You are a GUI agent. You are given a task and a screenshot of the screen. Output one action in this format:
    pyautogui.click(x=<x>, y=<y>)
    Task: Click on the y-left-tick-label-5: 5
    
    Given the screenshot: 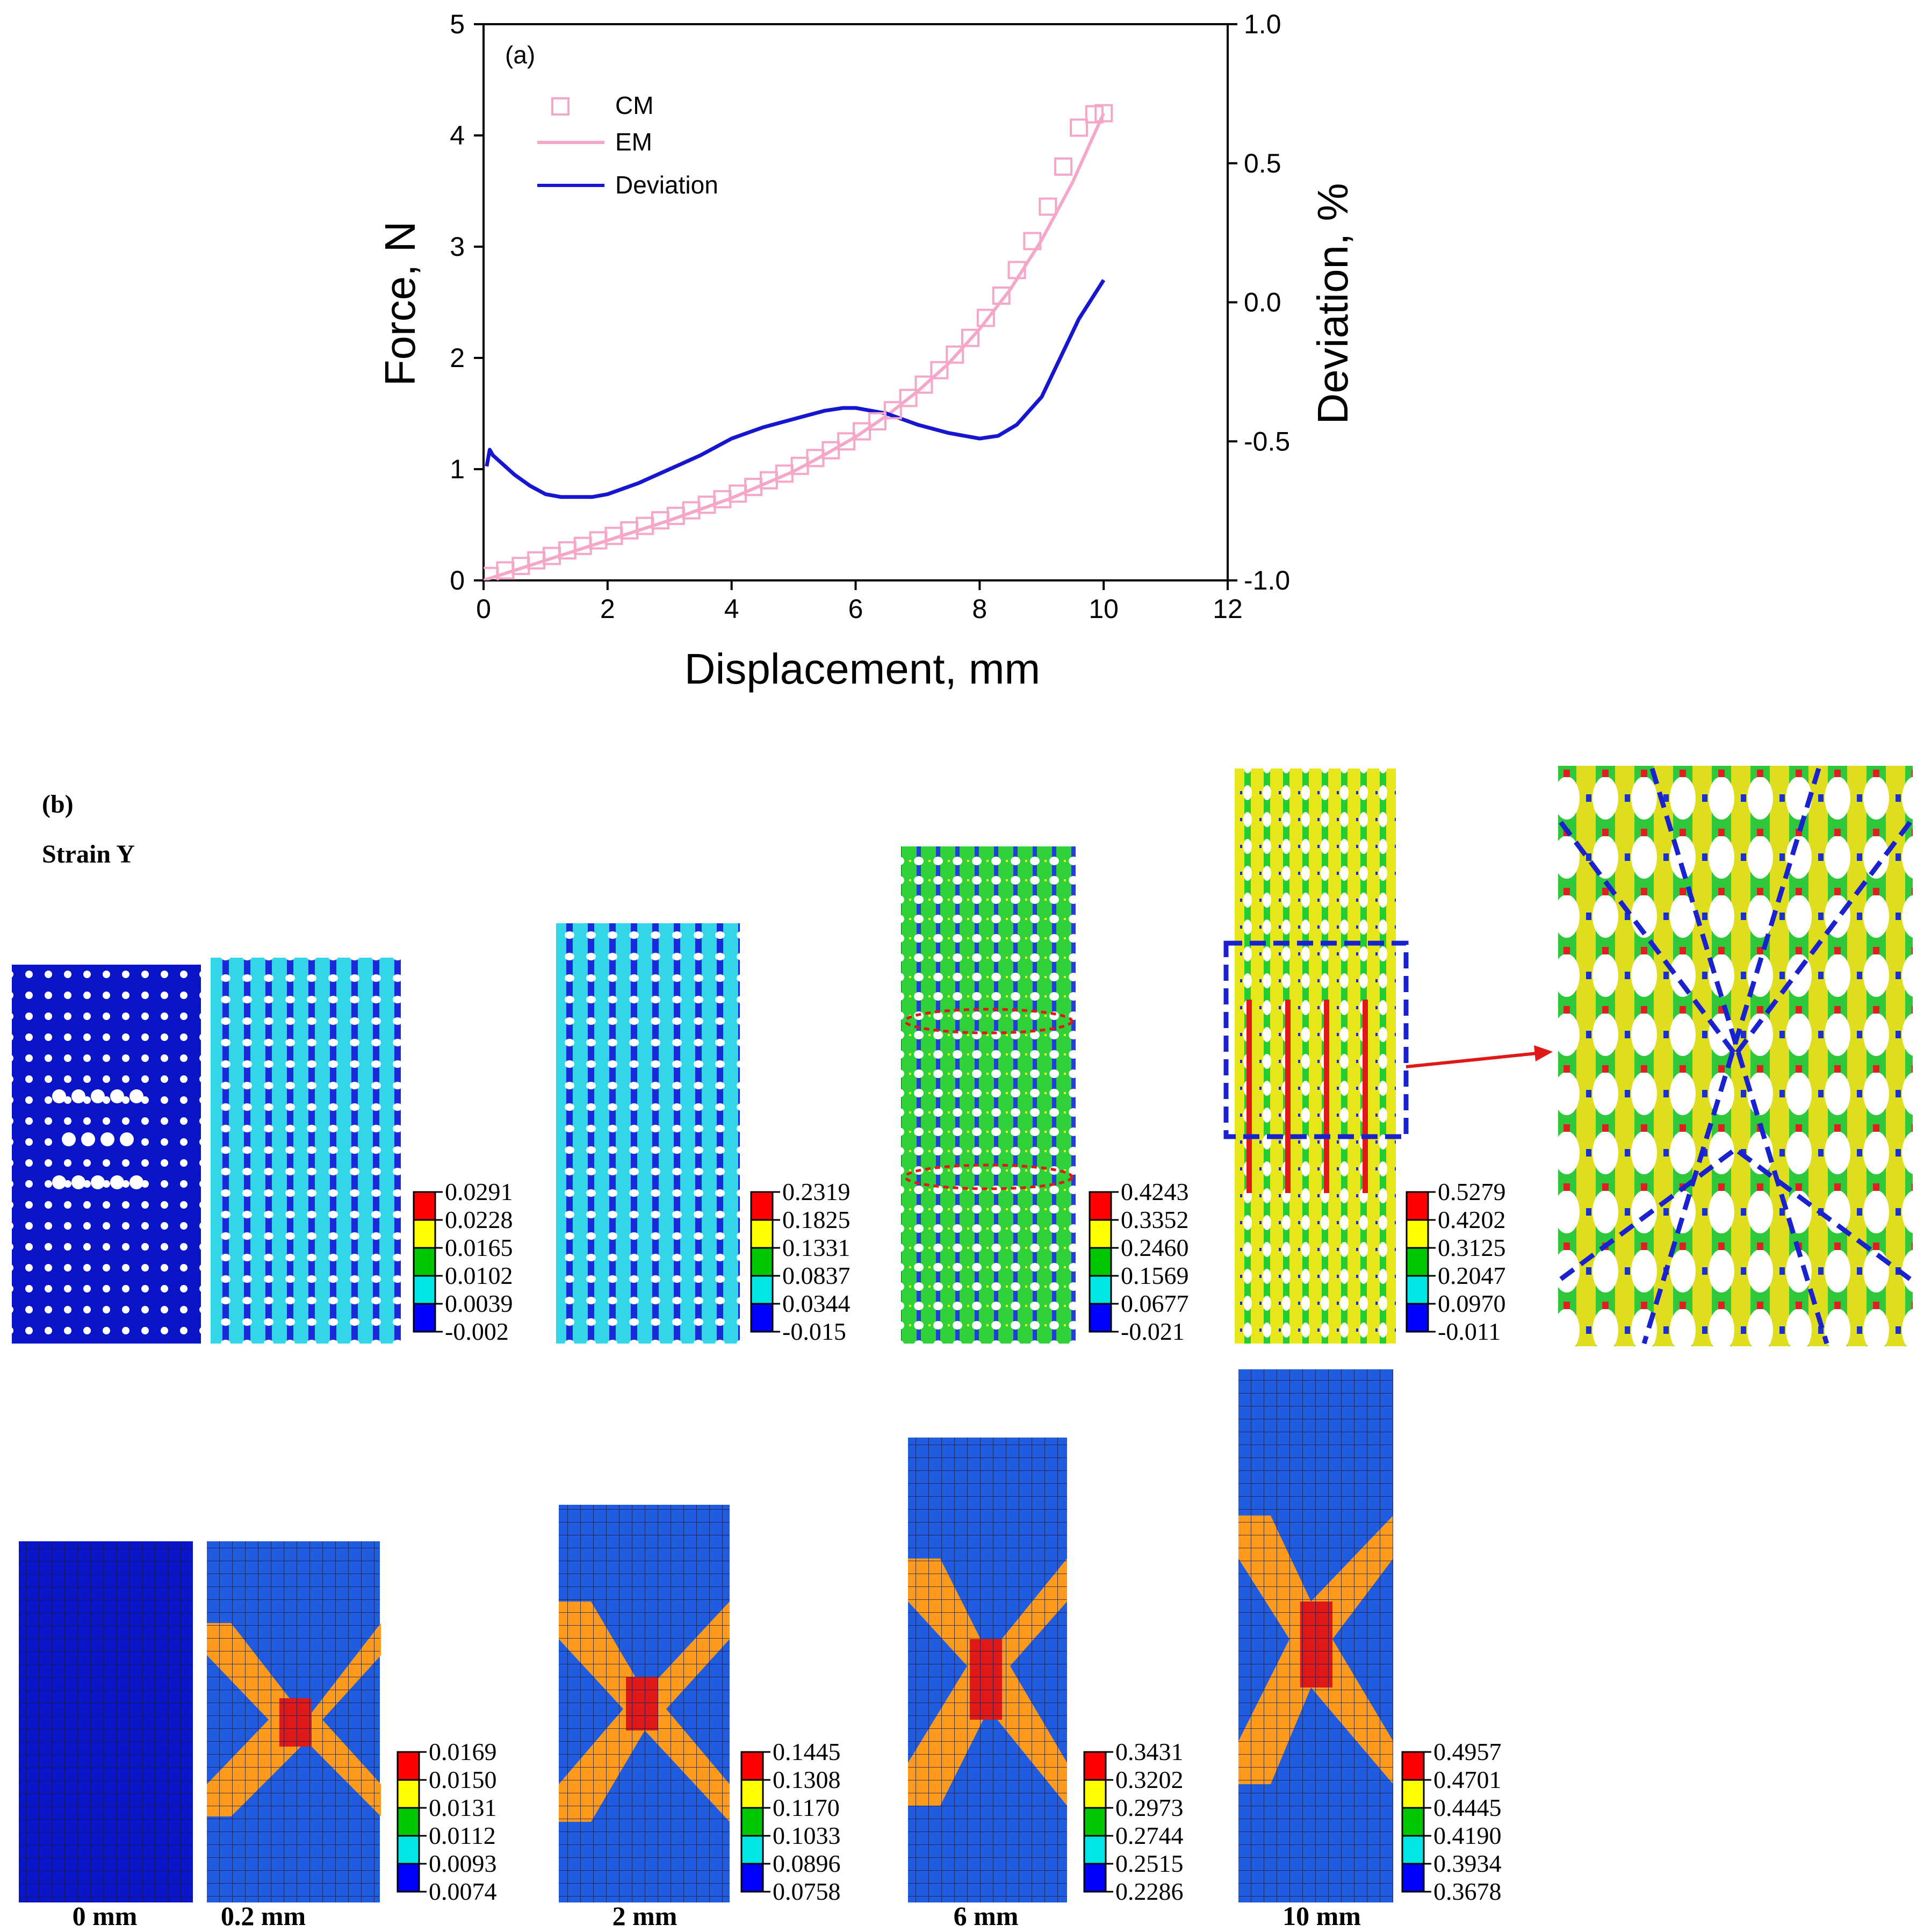 What is the action you would take?
    pyautogui.click(x=457, y=24)
    